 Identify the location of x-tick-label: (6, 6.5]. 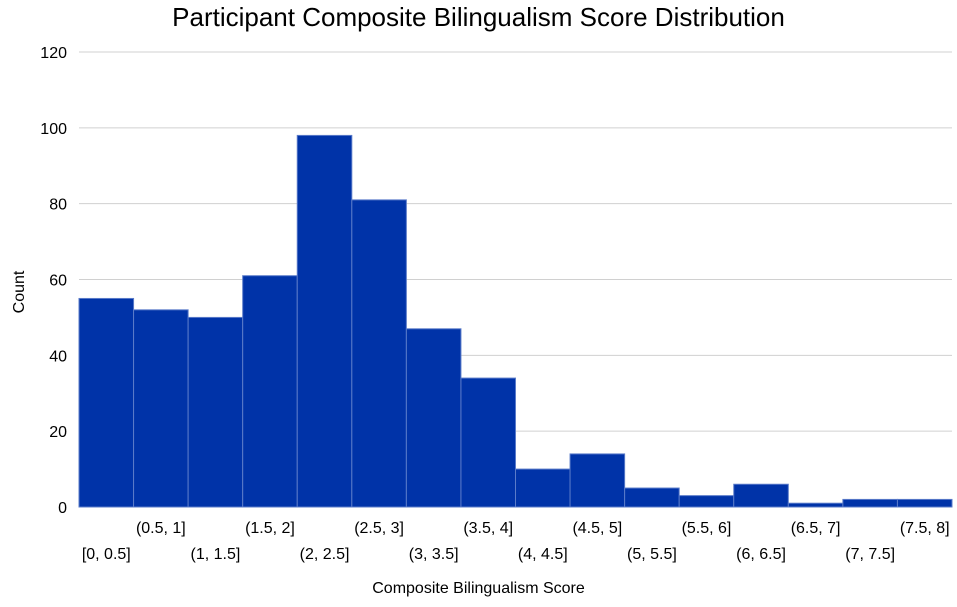
(761, 554).